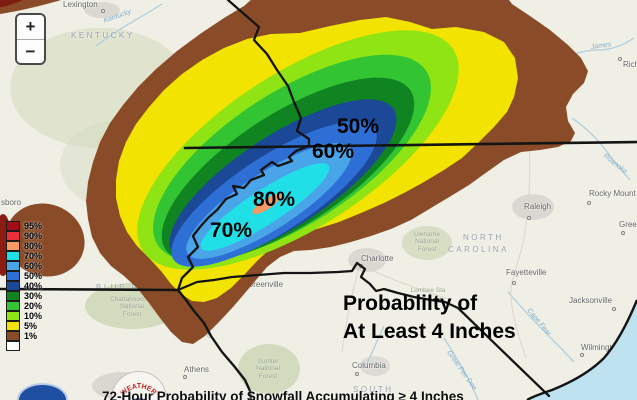 The width and height of the screenshot is (637, 400). I want to click on city-label: Lexington, so click(80, 4).